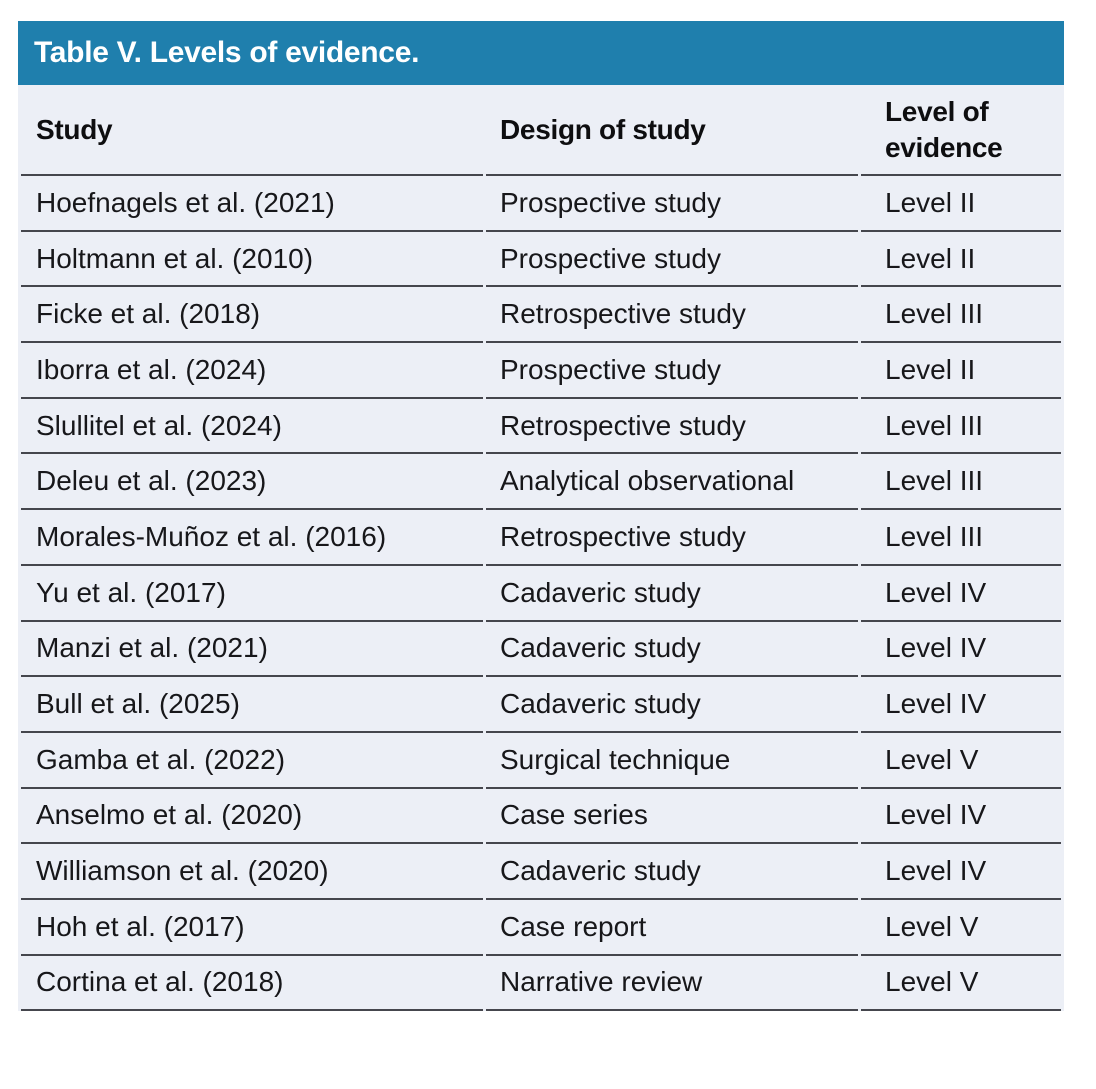  I want to click on design-cell: Case series, so click(672, 817).